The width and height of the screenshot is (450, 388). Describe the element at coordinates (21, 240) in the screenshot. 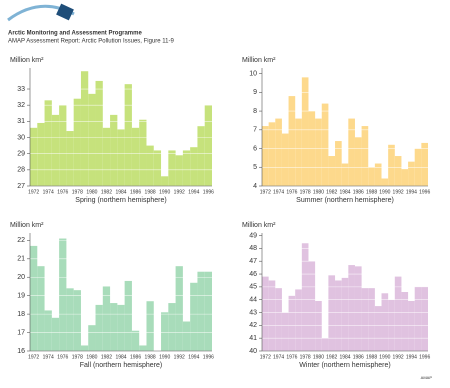

I see `y-tick-label: 22` at that location.